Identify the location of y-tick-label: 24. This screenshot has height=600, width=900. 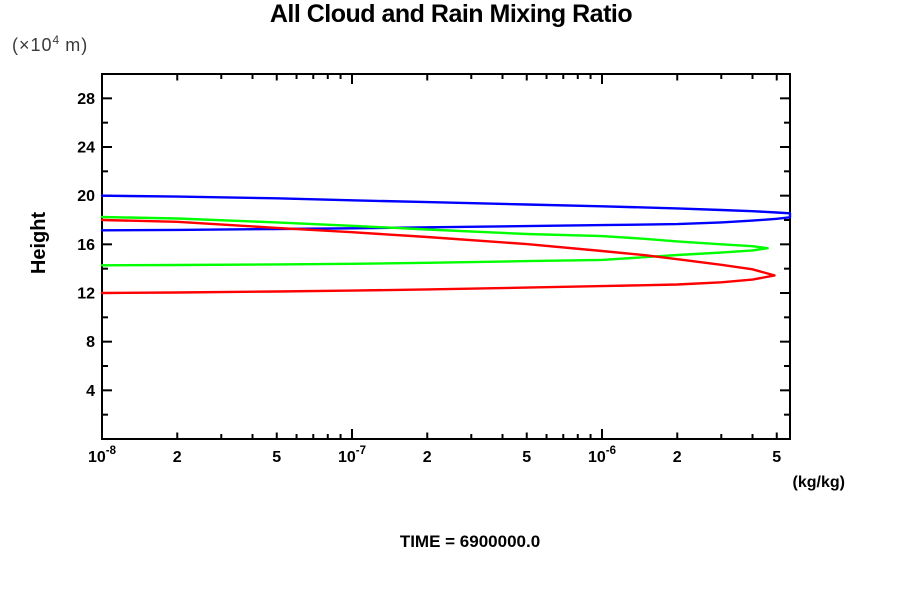
(86, 148).